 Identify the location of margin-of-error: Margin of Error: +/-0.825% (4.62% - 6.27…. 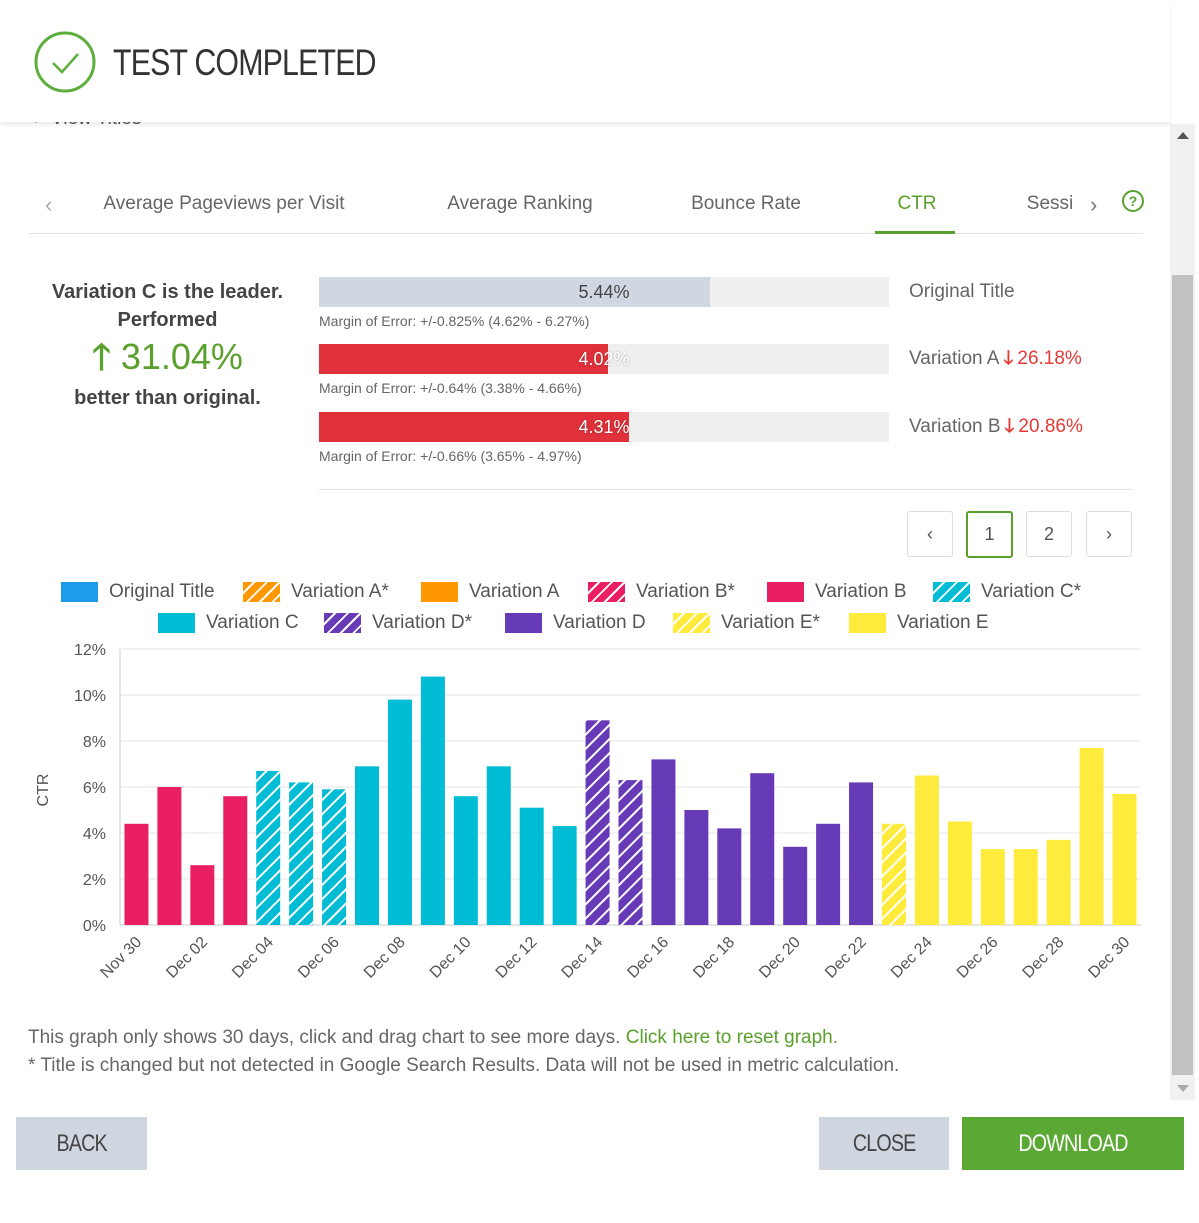
(454, 321).